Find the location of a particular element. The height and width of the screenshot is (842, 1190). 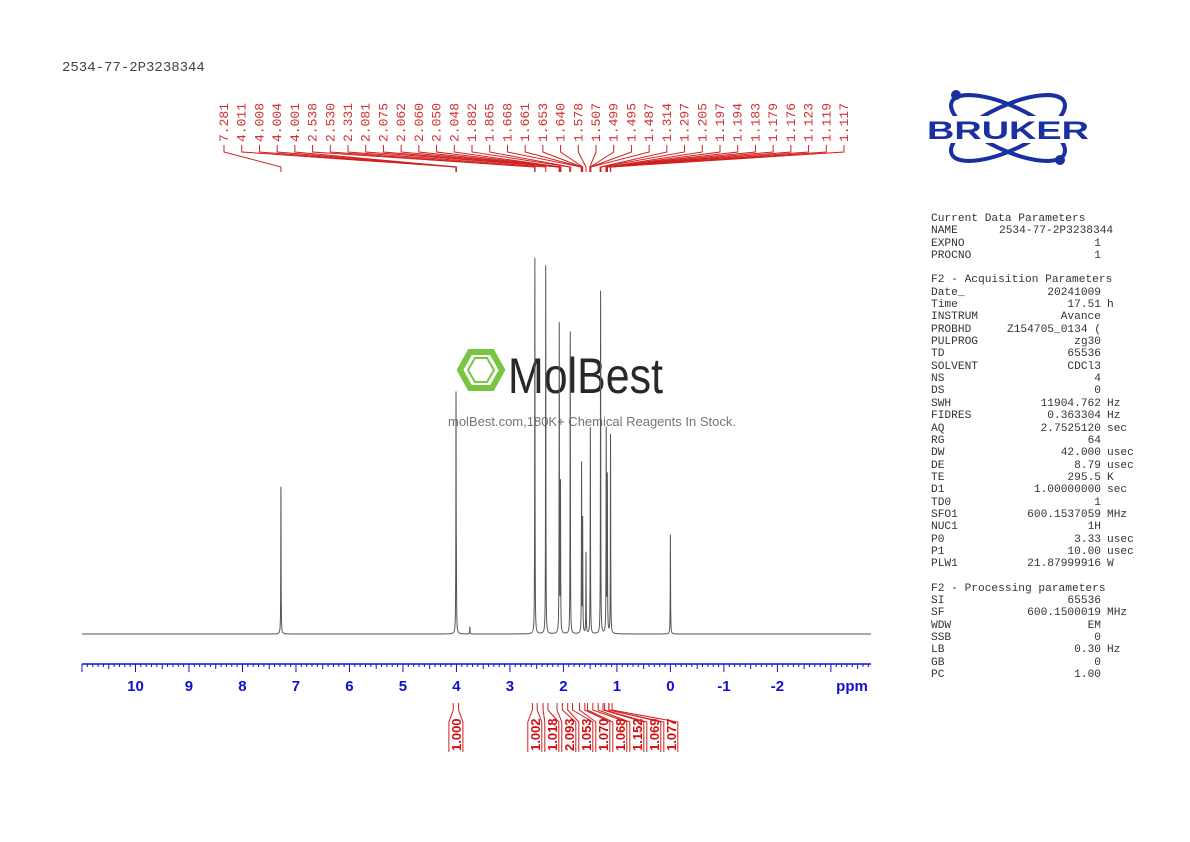

parameter-name: DW is located at coordinates (938, 453).